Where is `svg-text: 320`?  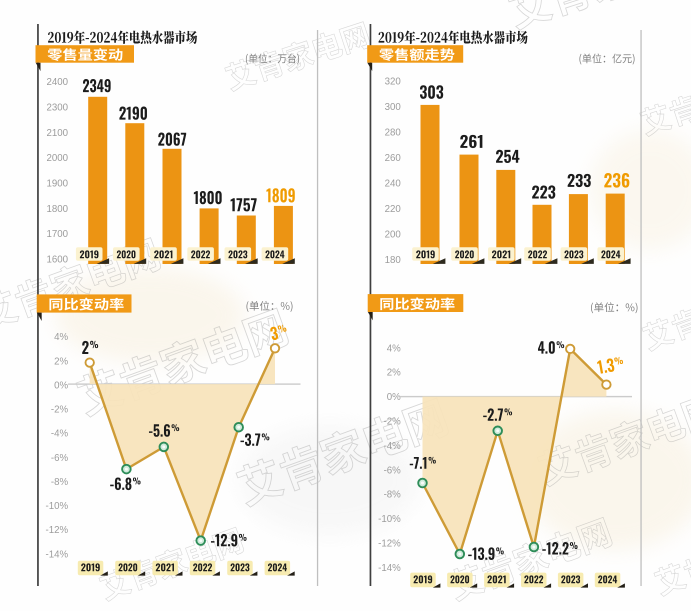 svg-text: 320 is located at coordinates (393, 82).